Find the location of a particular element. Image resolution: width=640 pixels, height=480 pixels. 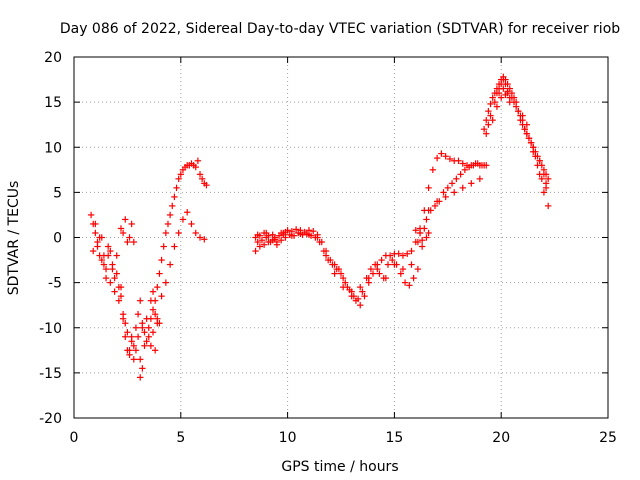

y-tick-label: 5 is located at coordinates (57, 193).